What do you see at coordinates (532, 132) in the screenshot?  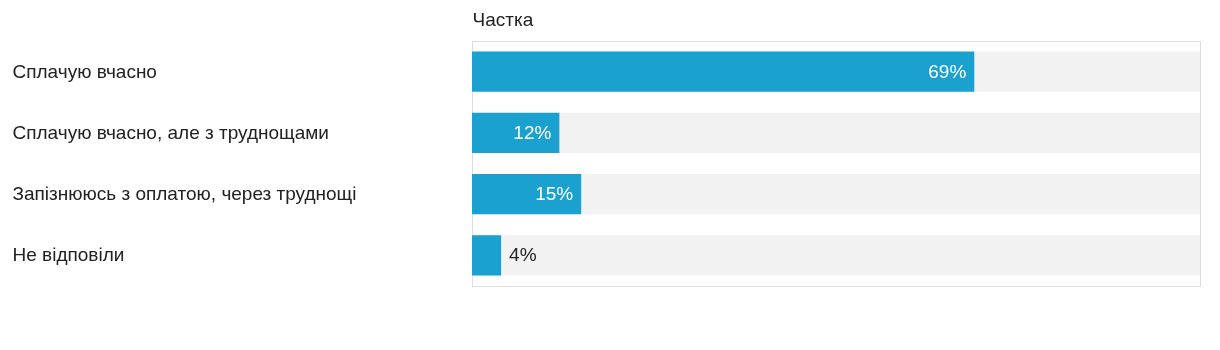 I see `data-label: 12%` at bounding box center [532, 132].